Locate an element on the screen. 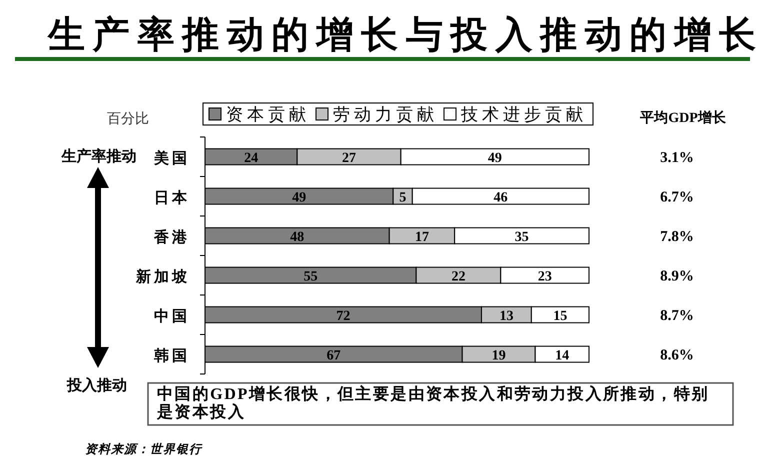  legend-label: 劳动力贡献 is located at coordinates (385, 114).